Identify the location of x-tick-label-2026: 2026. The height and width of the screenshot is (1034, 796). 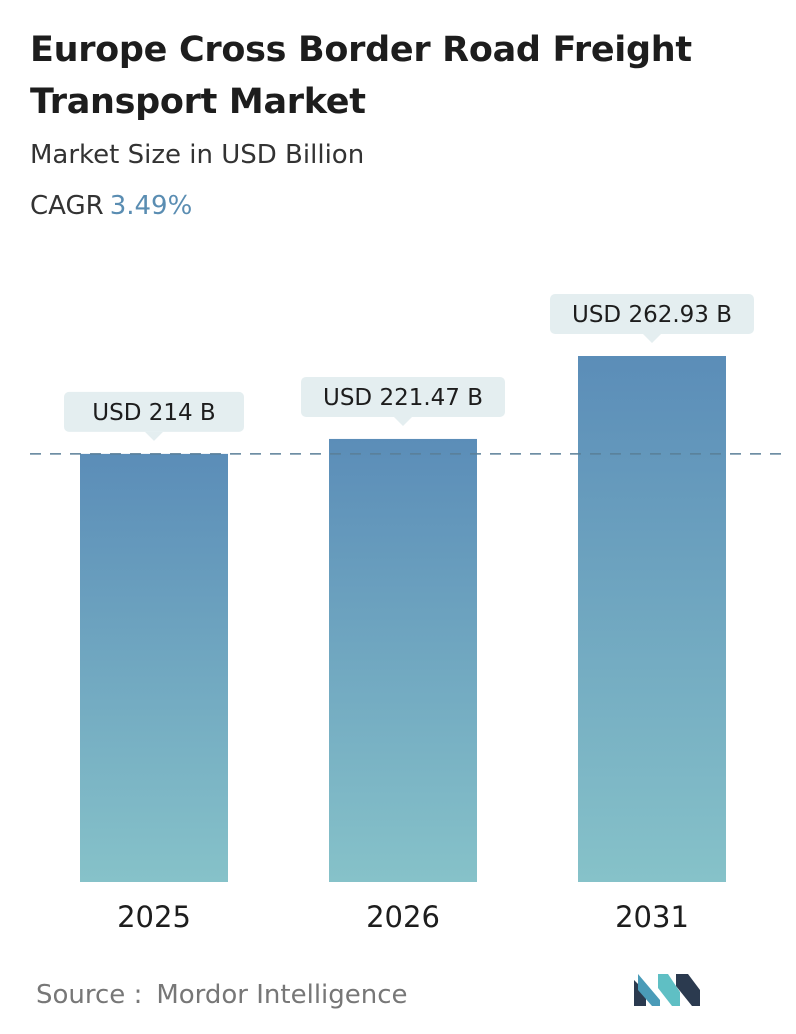
(403, 917).